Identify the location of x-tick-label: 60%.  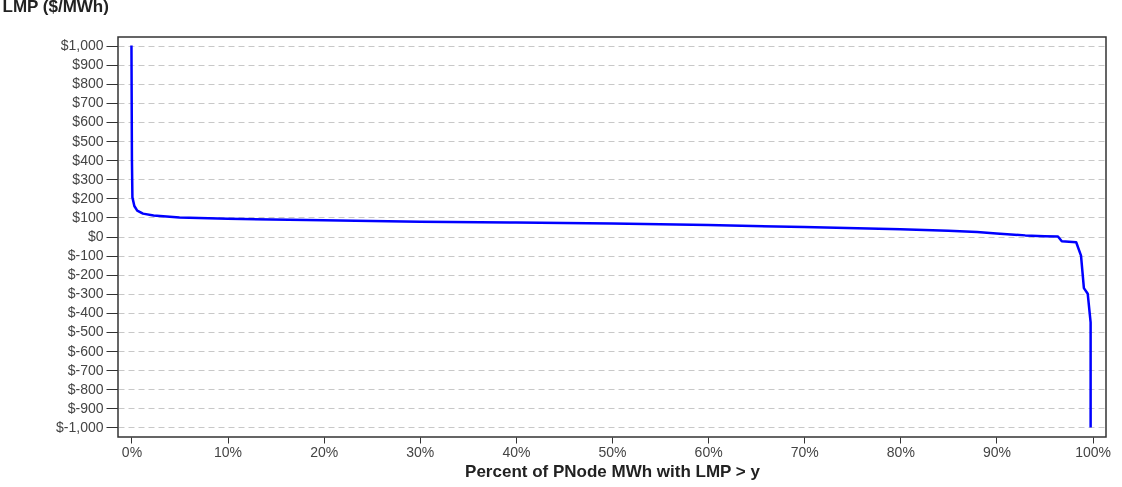
(708, 451).